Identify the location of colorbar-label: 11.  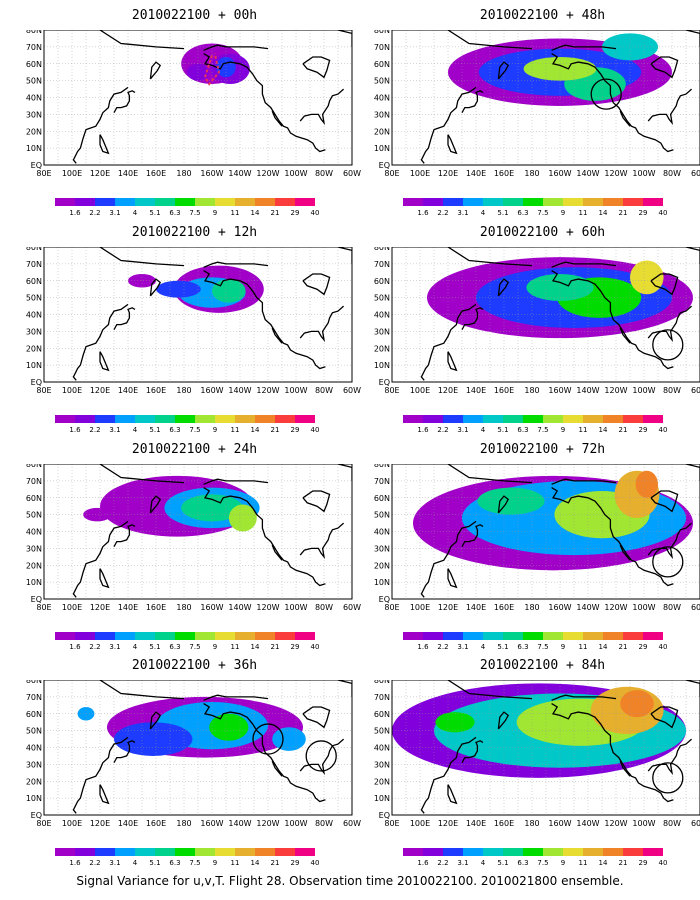
(235, 647).